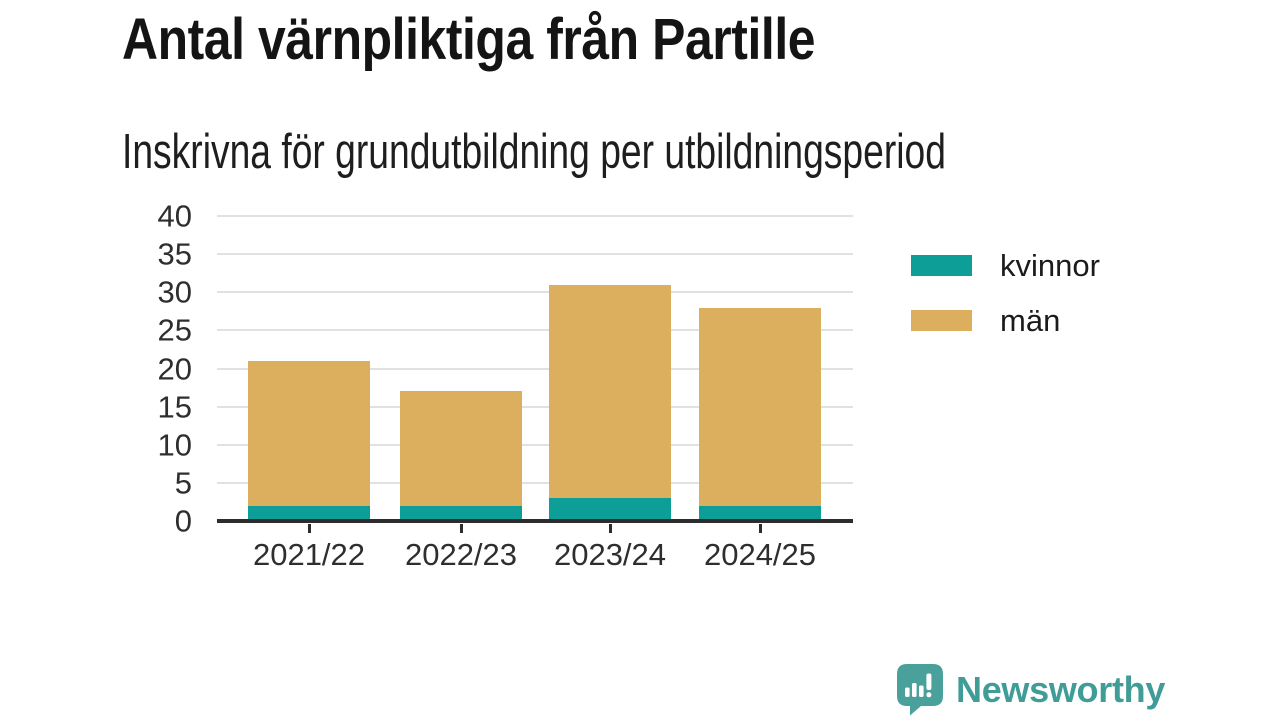 This screenshot has width=1280, height=720. What do you see at coordinates (309, 513) in the screenshot?
I see `bar-segment-2021-22-kvinnor` at bounding box center [309, 513].